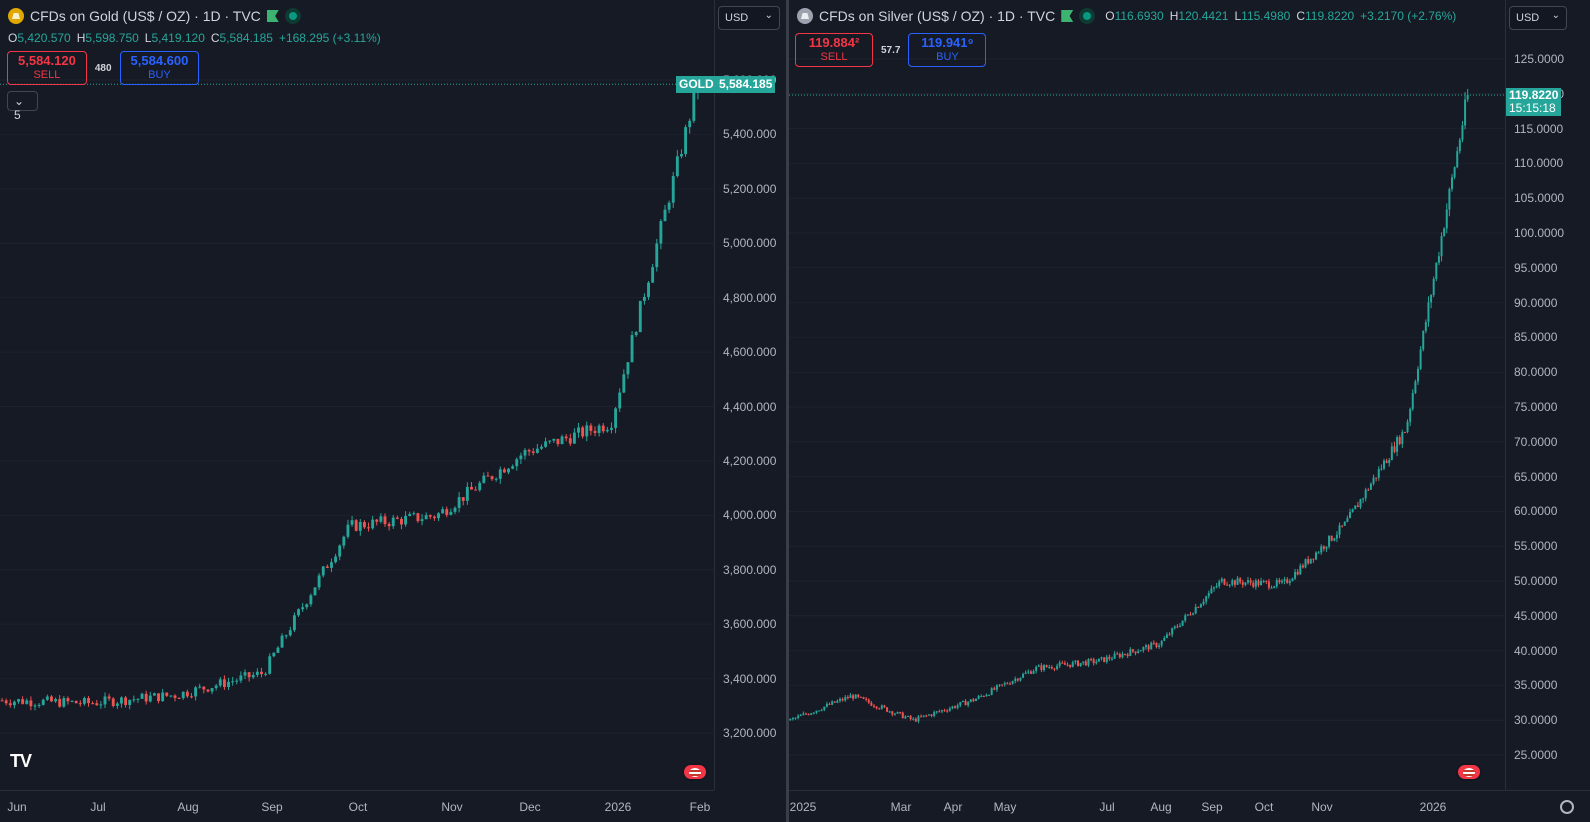  I want to click on gold-sell-label: SELL, so click(47, 75).